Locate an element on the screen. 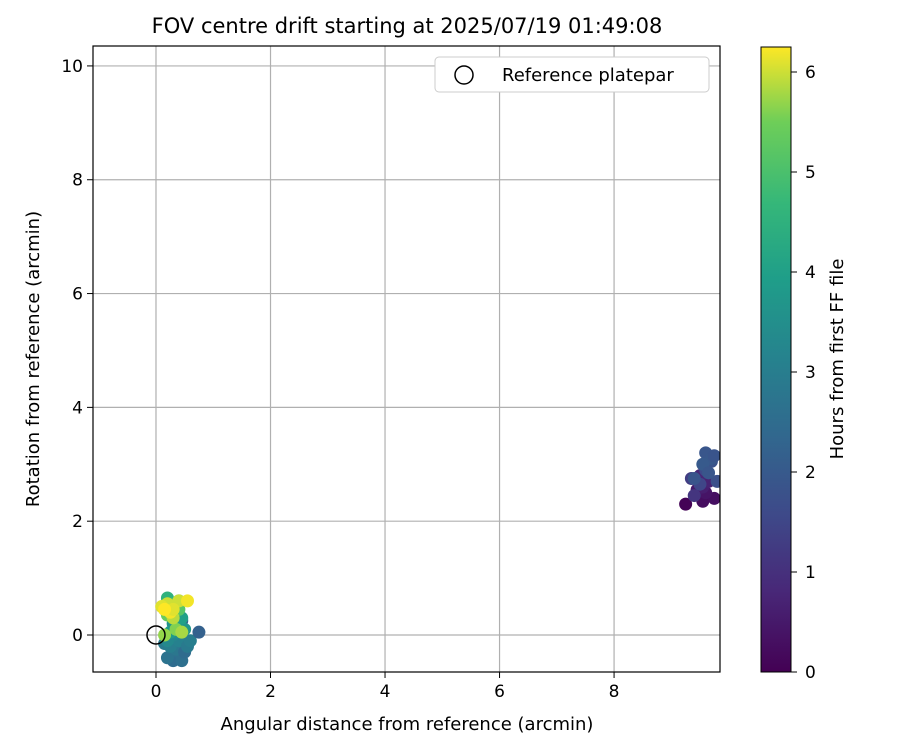 The width and height of the screenshot is (900, 754). y-tick-label: 0 is located at coordinates (77, 636).